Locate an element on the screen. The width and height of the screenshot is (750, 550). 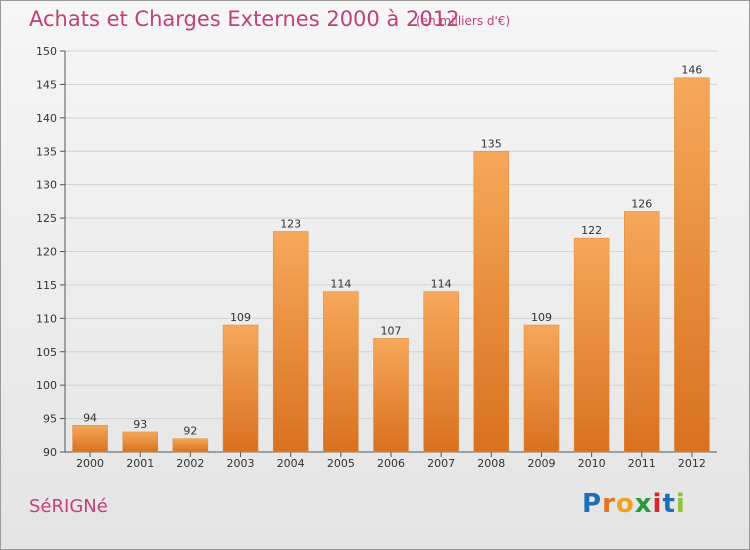
bar-2009 is located at coordinates (541, 388).